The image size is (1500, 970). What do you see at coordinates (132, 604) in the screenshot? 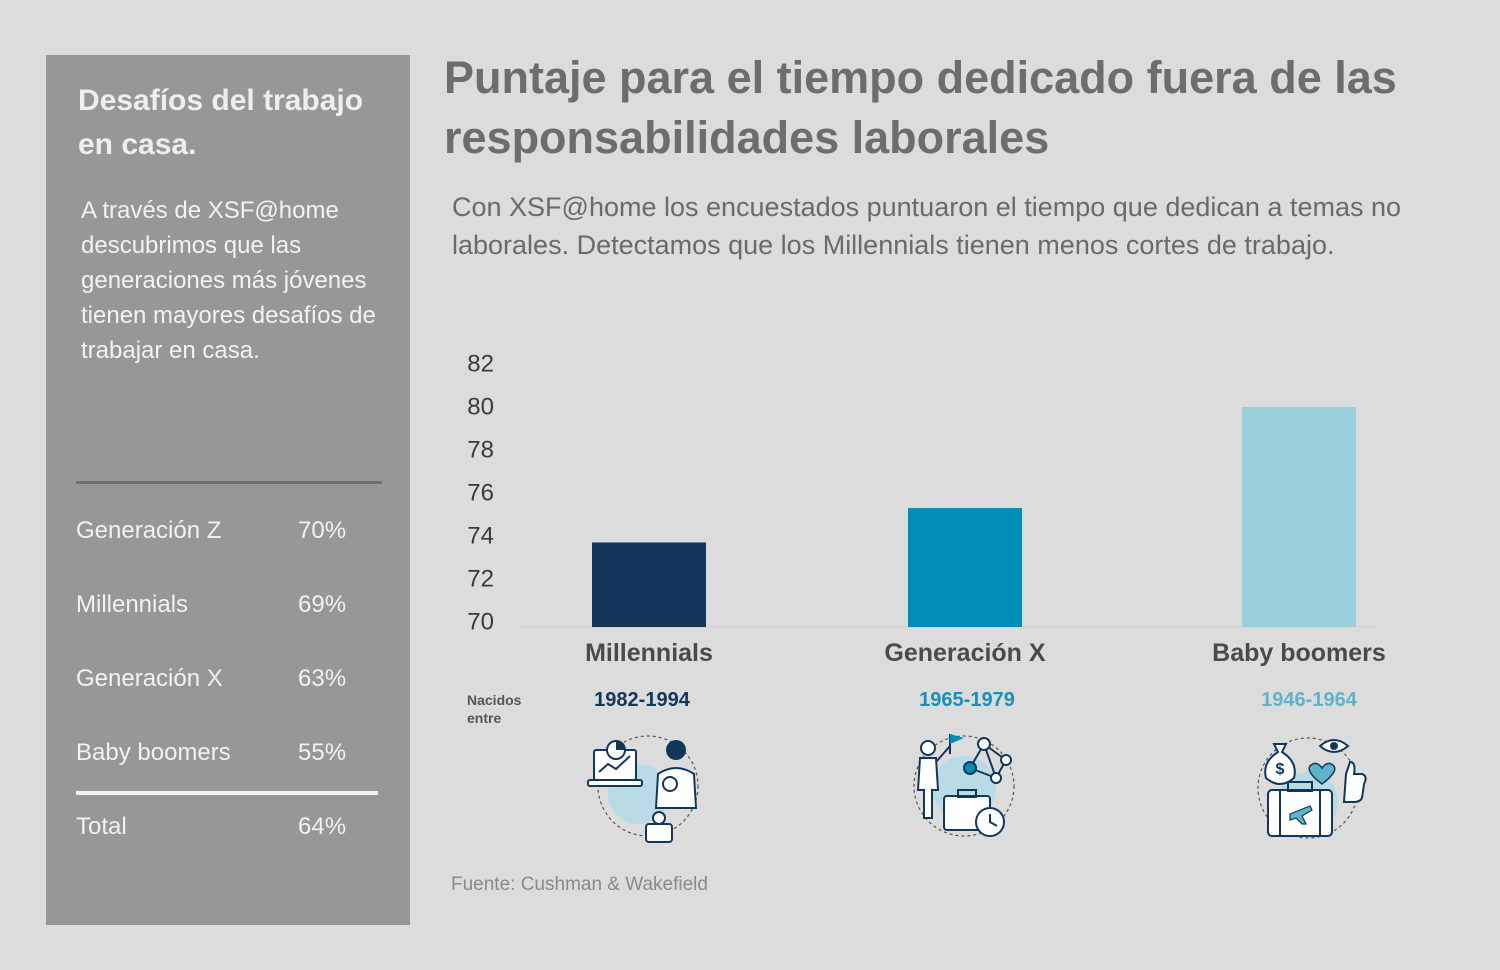
I see `stat-label: Millennials` at bounding box center [132, 604].